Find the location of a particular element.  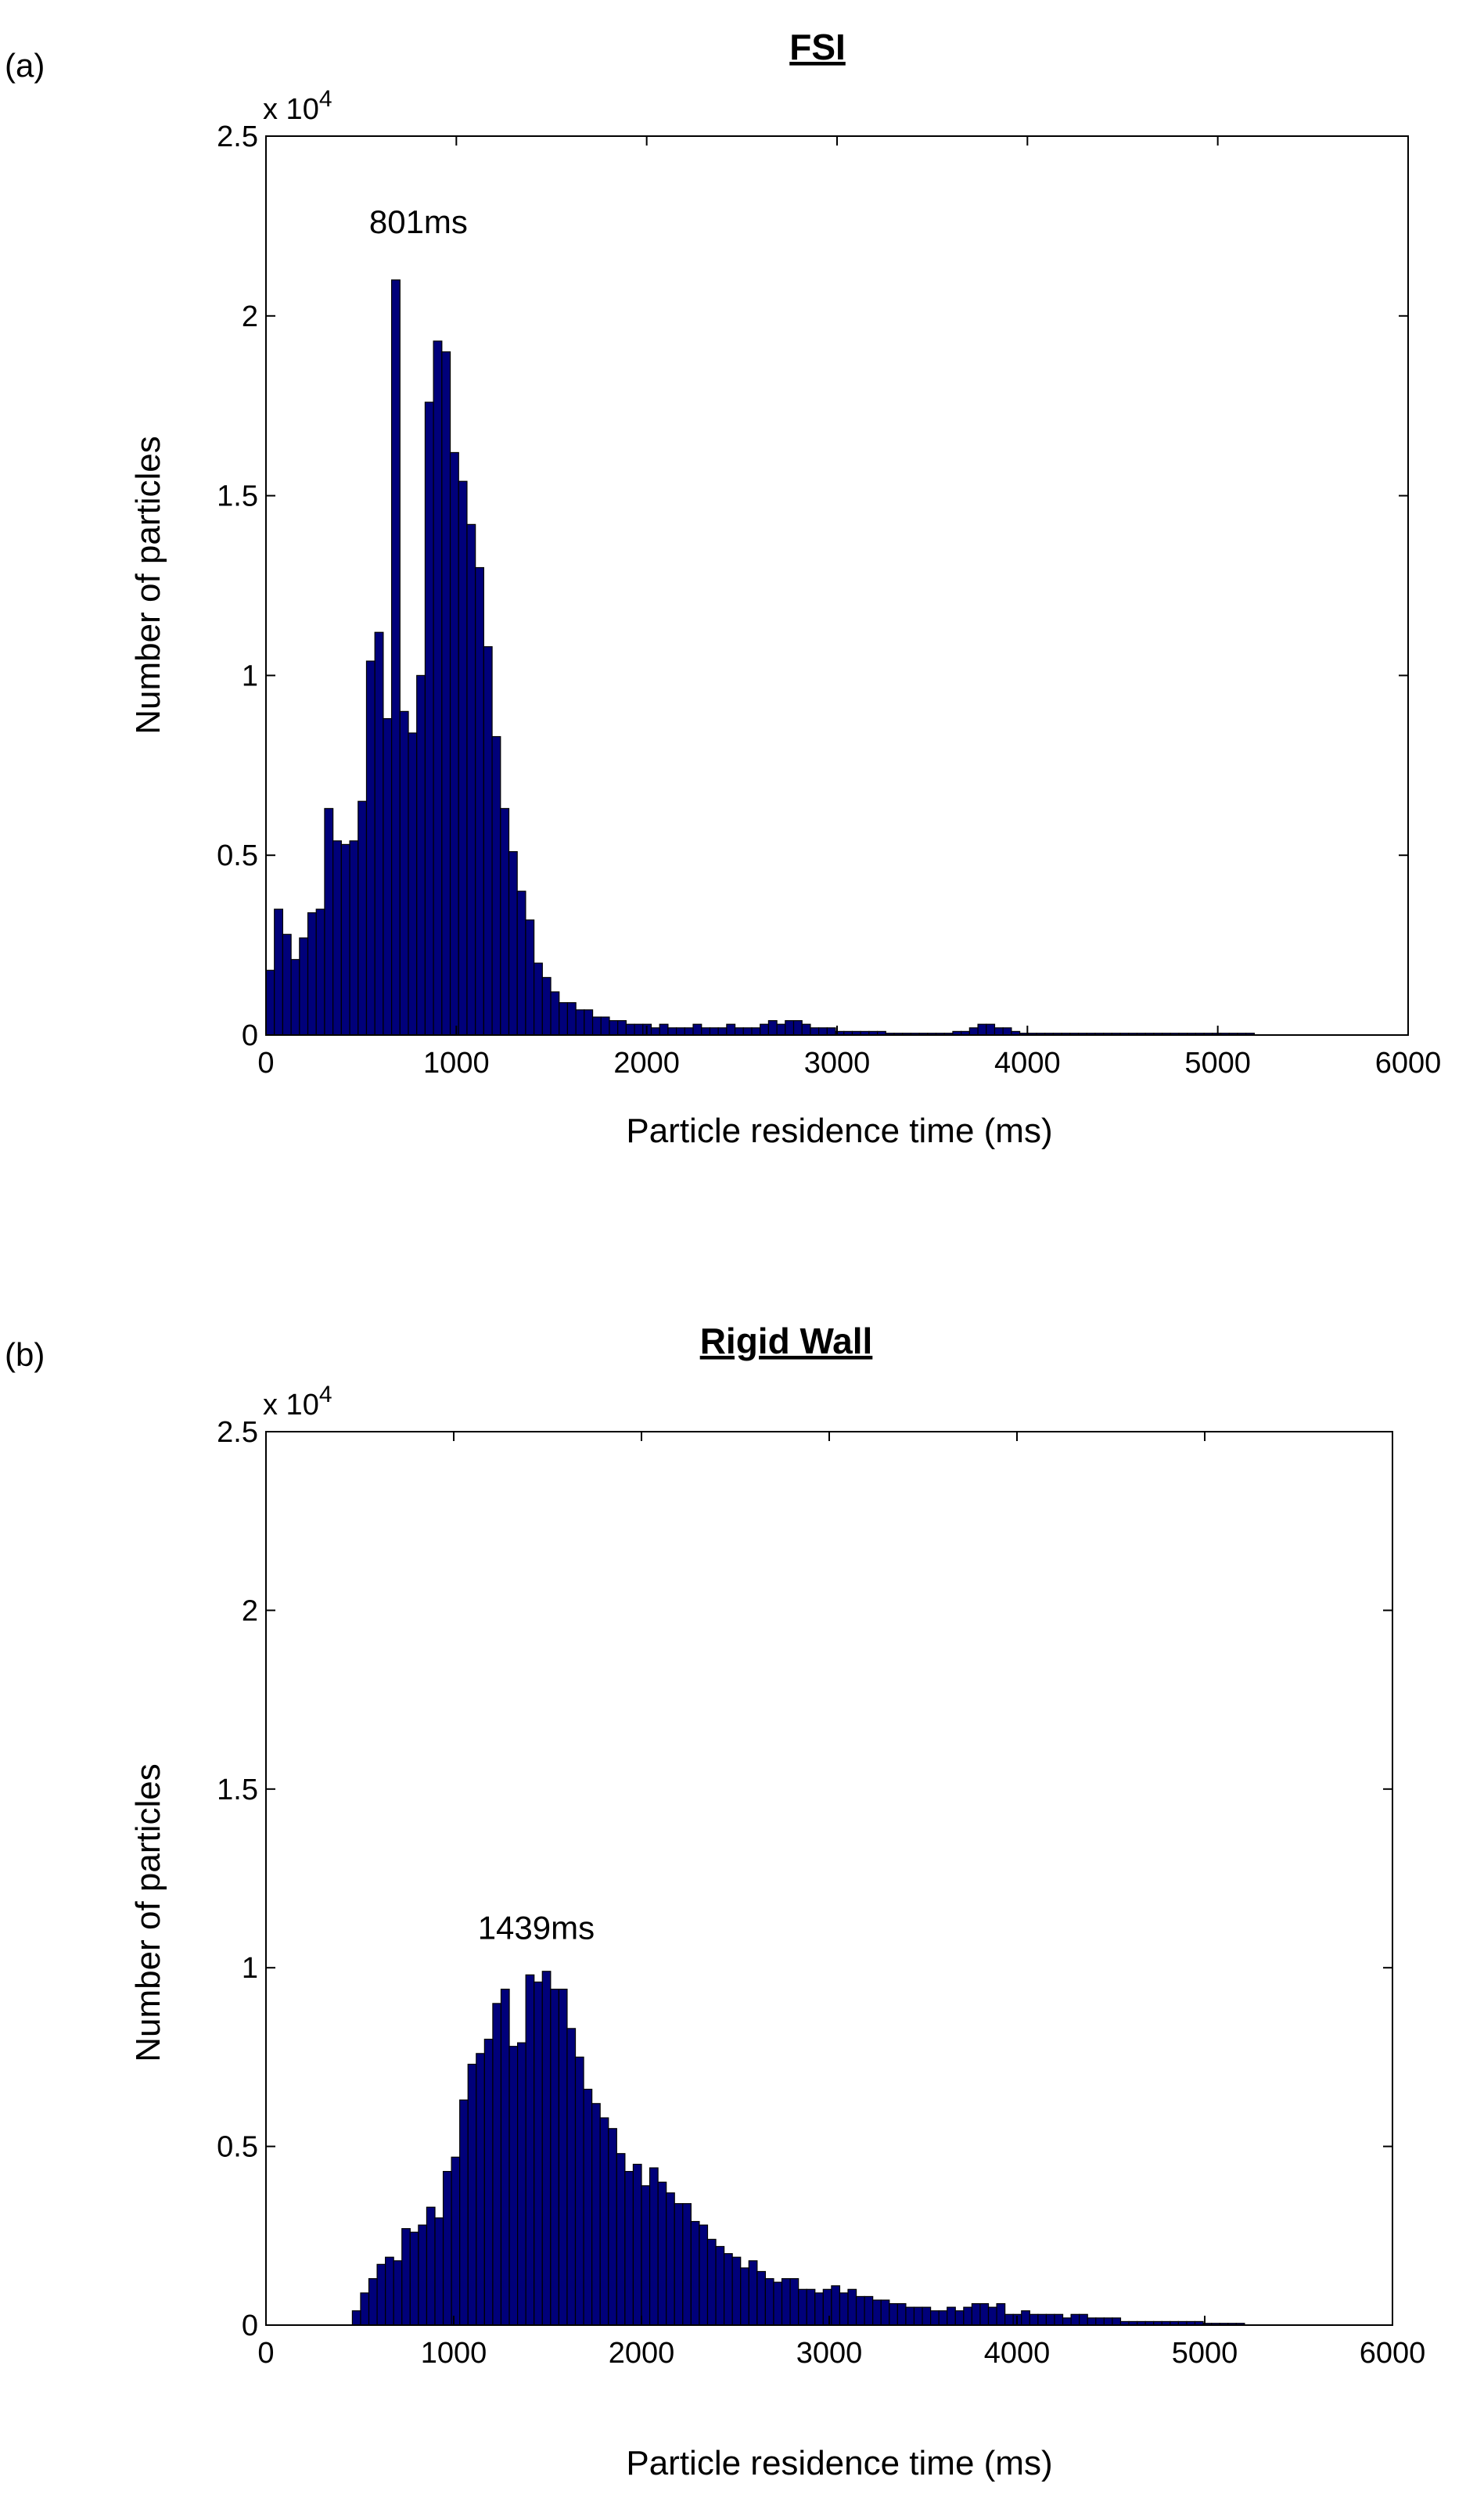

x-tick-label: 4000 is located at coordinates (1017, 2353).